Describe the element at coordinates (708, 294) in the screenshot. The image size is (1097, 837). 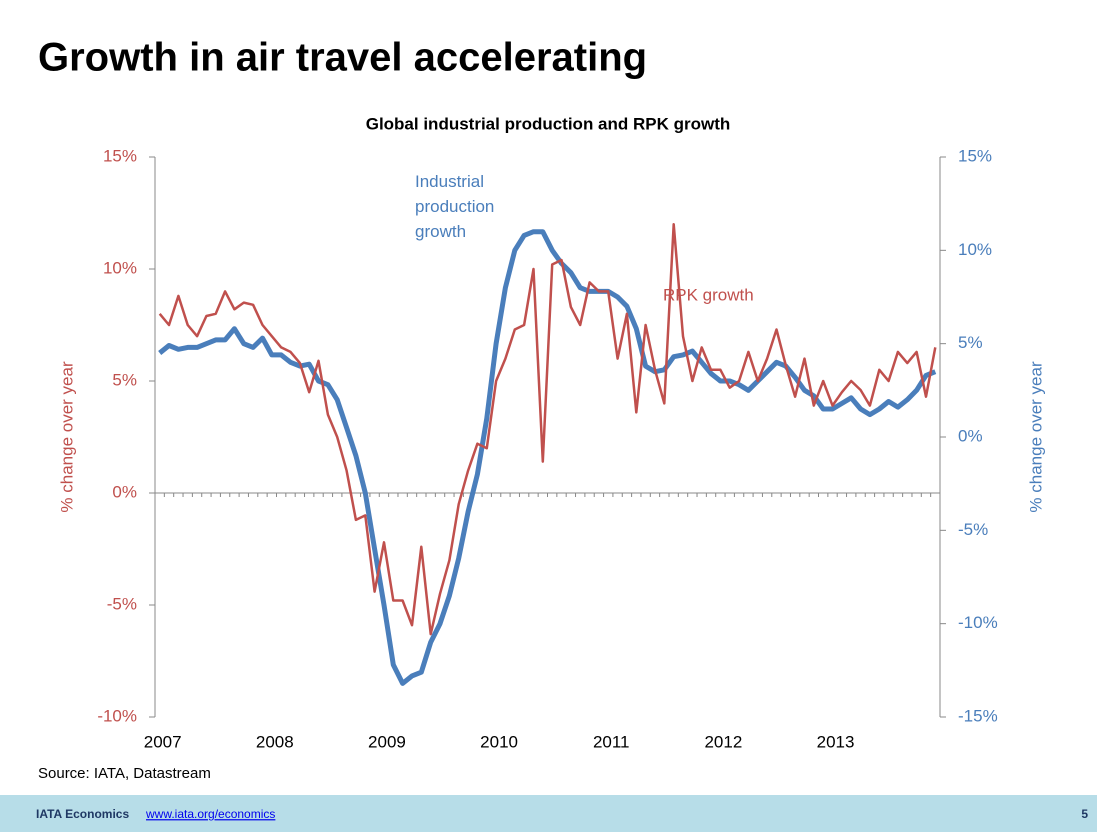
I see `annotation: RPK growth` at that location.